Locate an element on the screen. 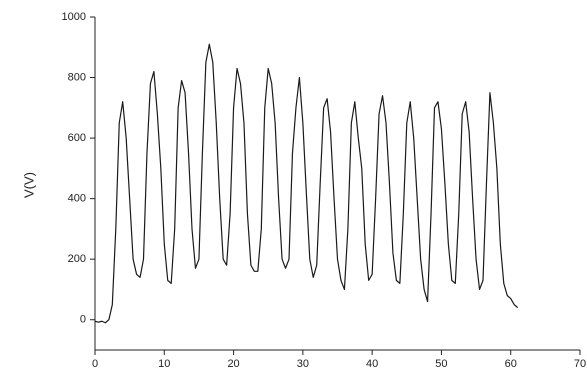 The width and height of the screenshot is (587, 372). y-tick-label: 400 is located at coordinates (77, 199).